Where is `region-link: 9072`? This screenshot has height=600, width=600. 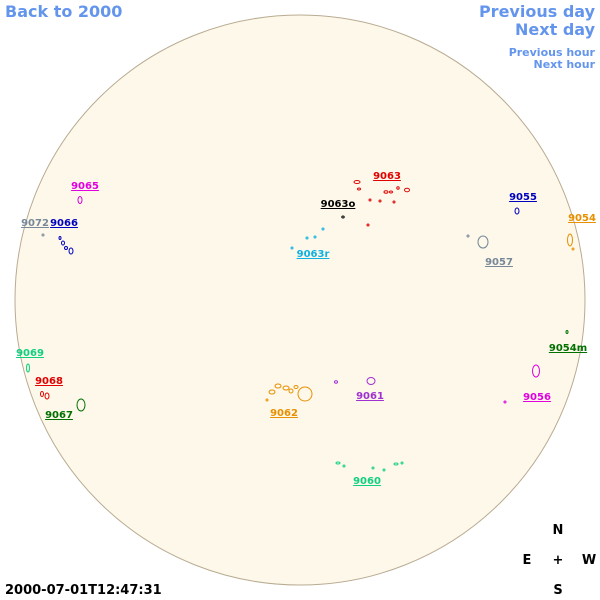 region-link: 9072 is located at coordinates (35, 223).